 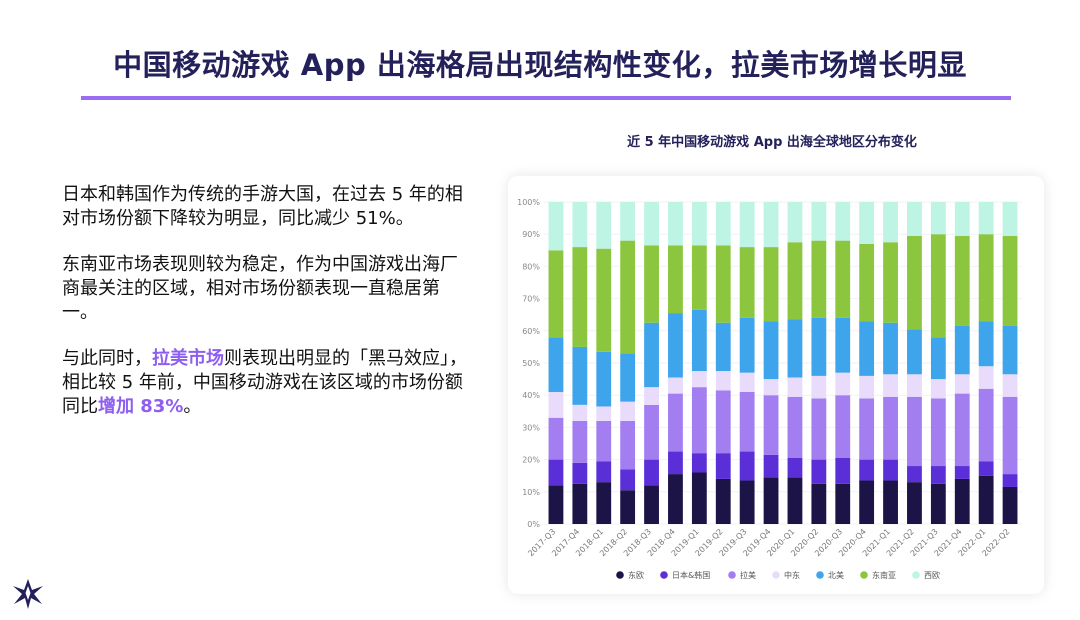 What do you see at coordinates (772, 142) in the screenshot?
I see `chart-title: 近 5 年中国移动游戏 App 出海全球地区分布变化` at bounding box center [772, 142].